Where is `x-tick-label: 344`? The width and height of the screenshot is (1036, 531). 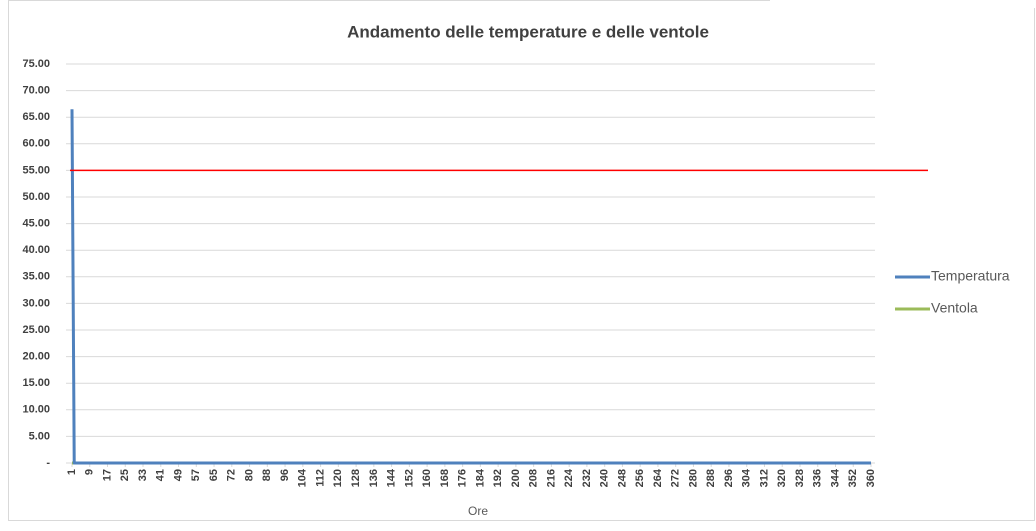 x-tick-label: 344 is located at coordinates (835, 477).